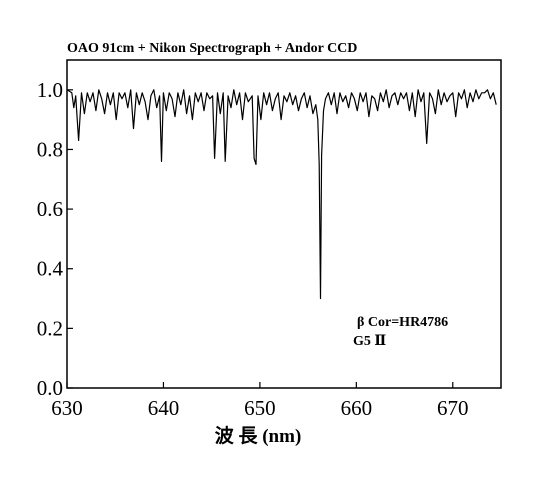 This screenshot has width=533, height=478. I want to click on y-tick-label: 0.0, so click(50, 388).